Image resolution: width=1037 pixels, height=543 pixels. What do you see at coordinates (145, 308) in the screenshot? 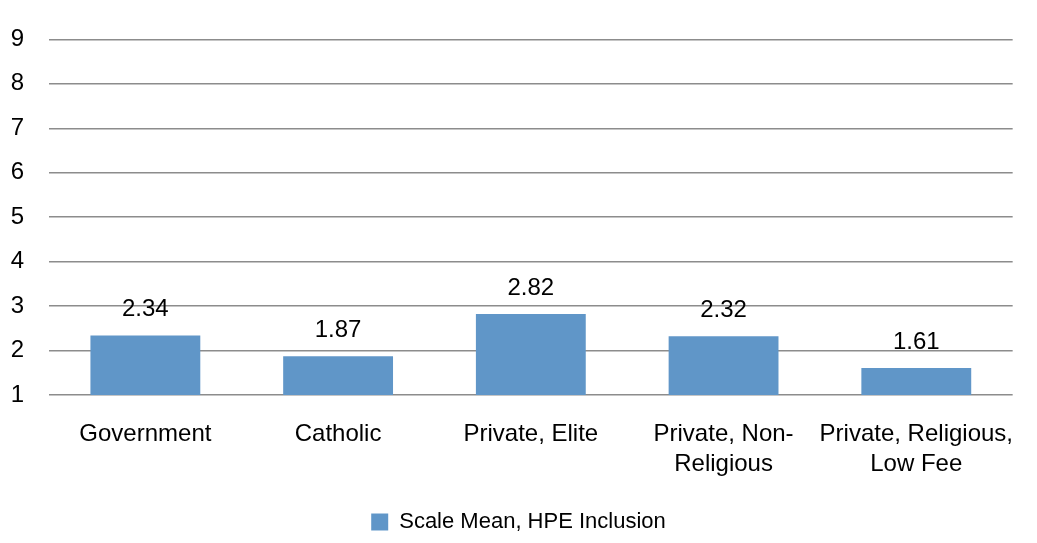
I see `data-label: 2.34` at bounding box center [145, 308].